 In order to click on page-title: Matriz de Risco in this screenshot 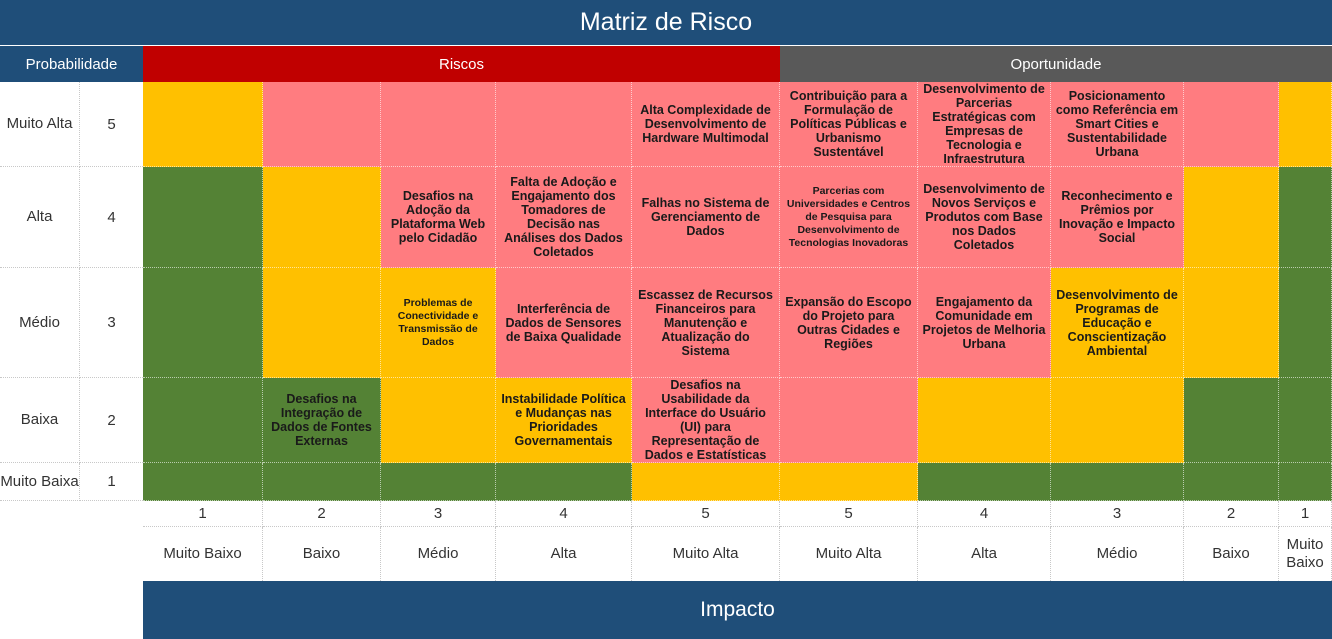, I will do `click(666, 22)`.